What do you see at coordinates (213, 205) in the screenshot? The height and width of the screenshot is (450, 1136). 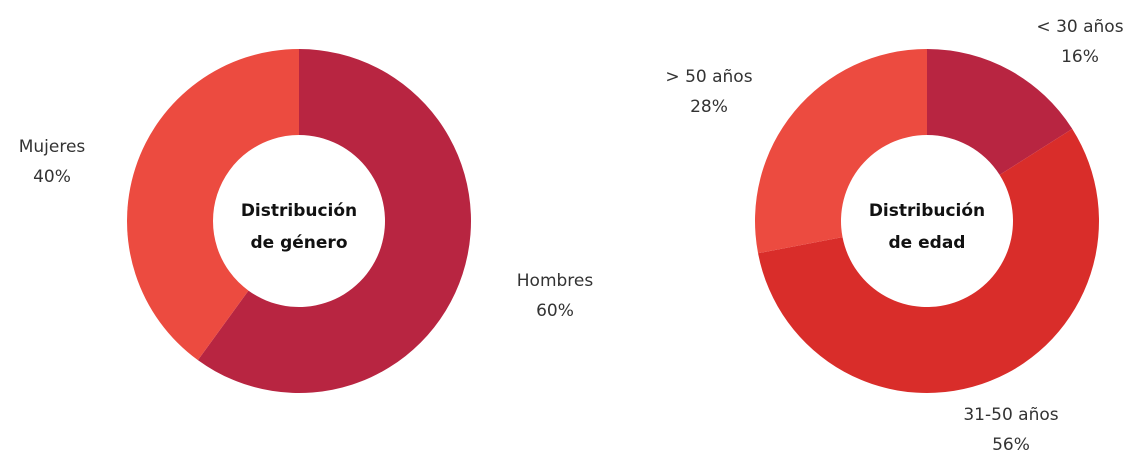 I see `slice-mujeres` at bounding box center [213, 205].